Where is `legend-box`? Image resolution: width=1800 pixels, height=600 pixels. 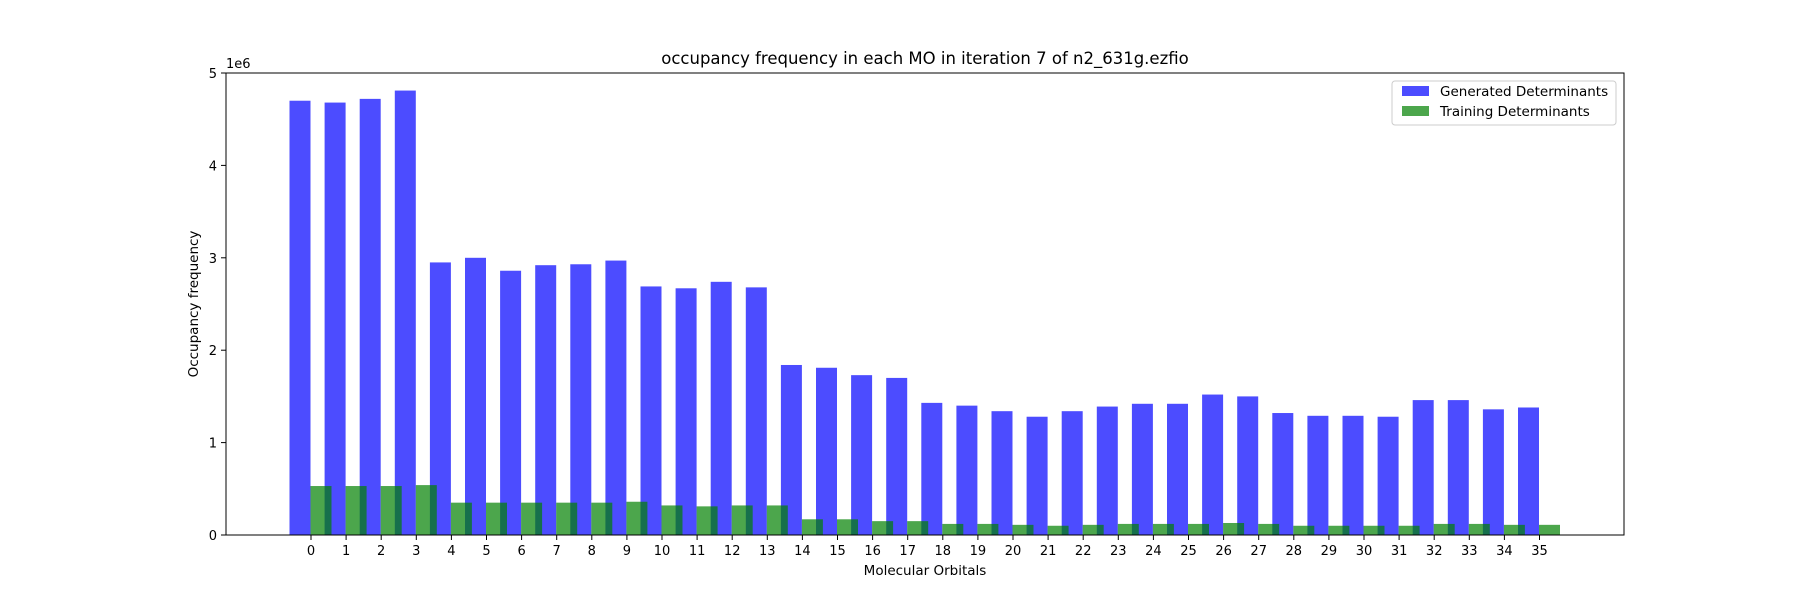
legend-box is located at coordinates (1504, 103).